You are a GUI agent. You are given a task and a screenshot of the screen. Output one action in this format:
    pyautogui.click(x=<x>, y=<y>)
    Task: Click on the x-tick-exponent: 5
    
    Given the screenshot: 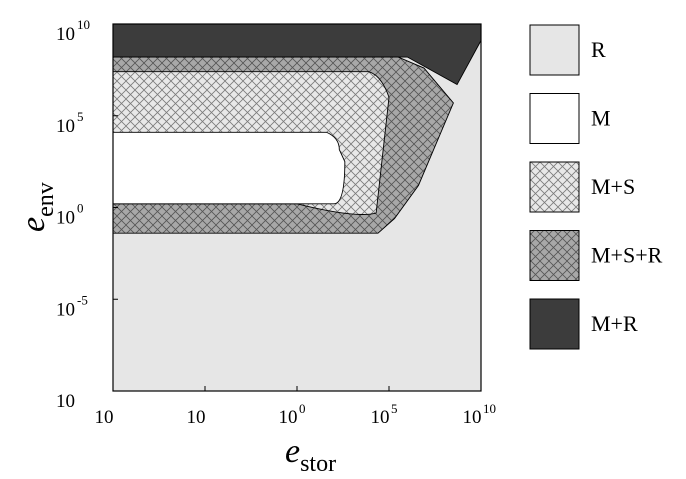 What is the action you would take?
    pyautogui.click(x=394, y=408)
    